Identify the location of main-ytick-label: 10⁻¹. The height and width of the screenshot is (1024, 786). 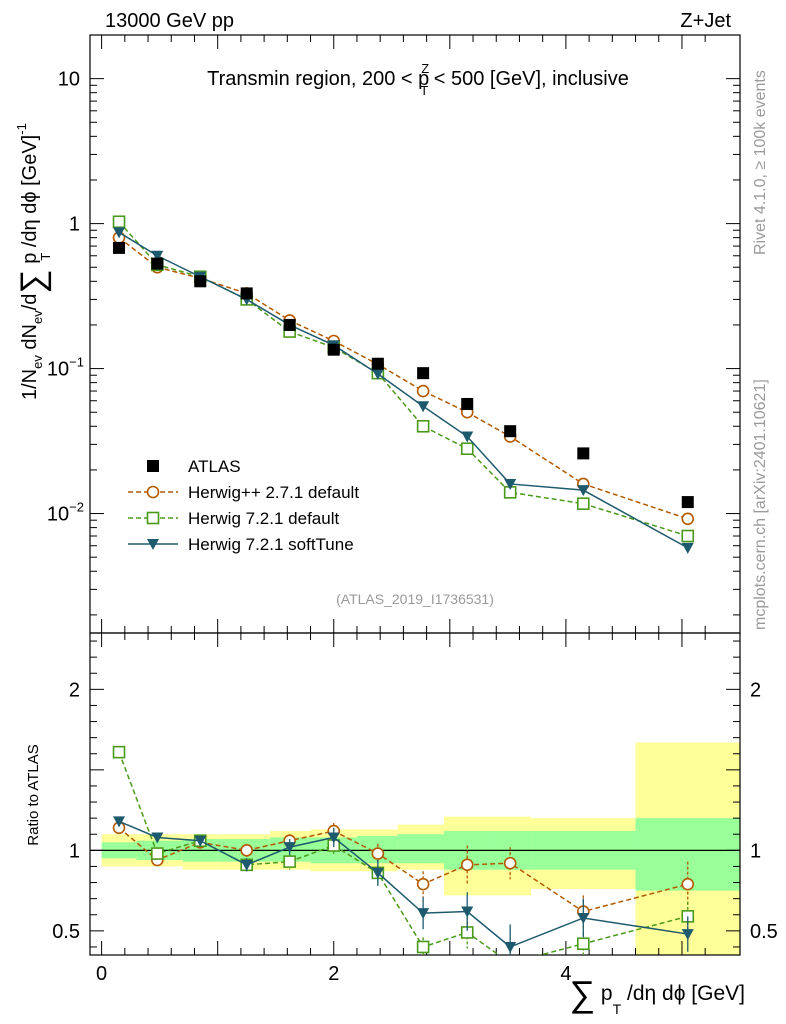
(65, 368).